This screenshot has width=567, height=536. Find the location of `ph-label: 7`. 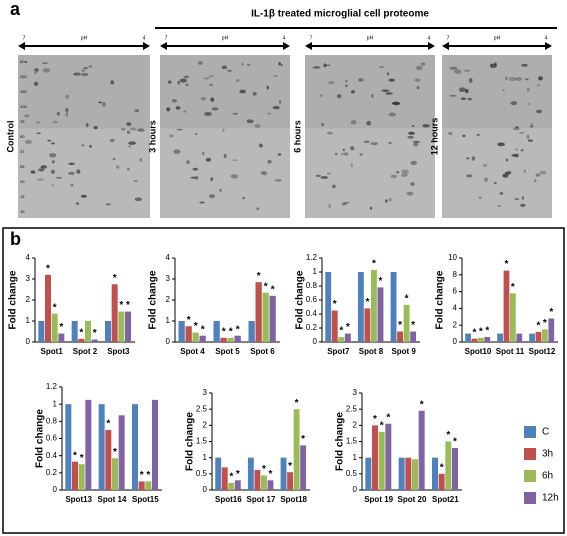

ph-label: 7 is located at coordinates (166, 38).